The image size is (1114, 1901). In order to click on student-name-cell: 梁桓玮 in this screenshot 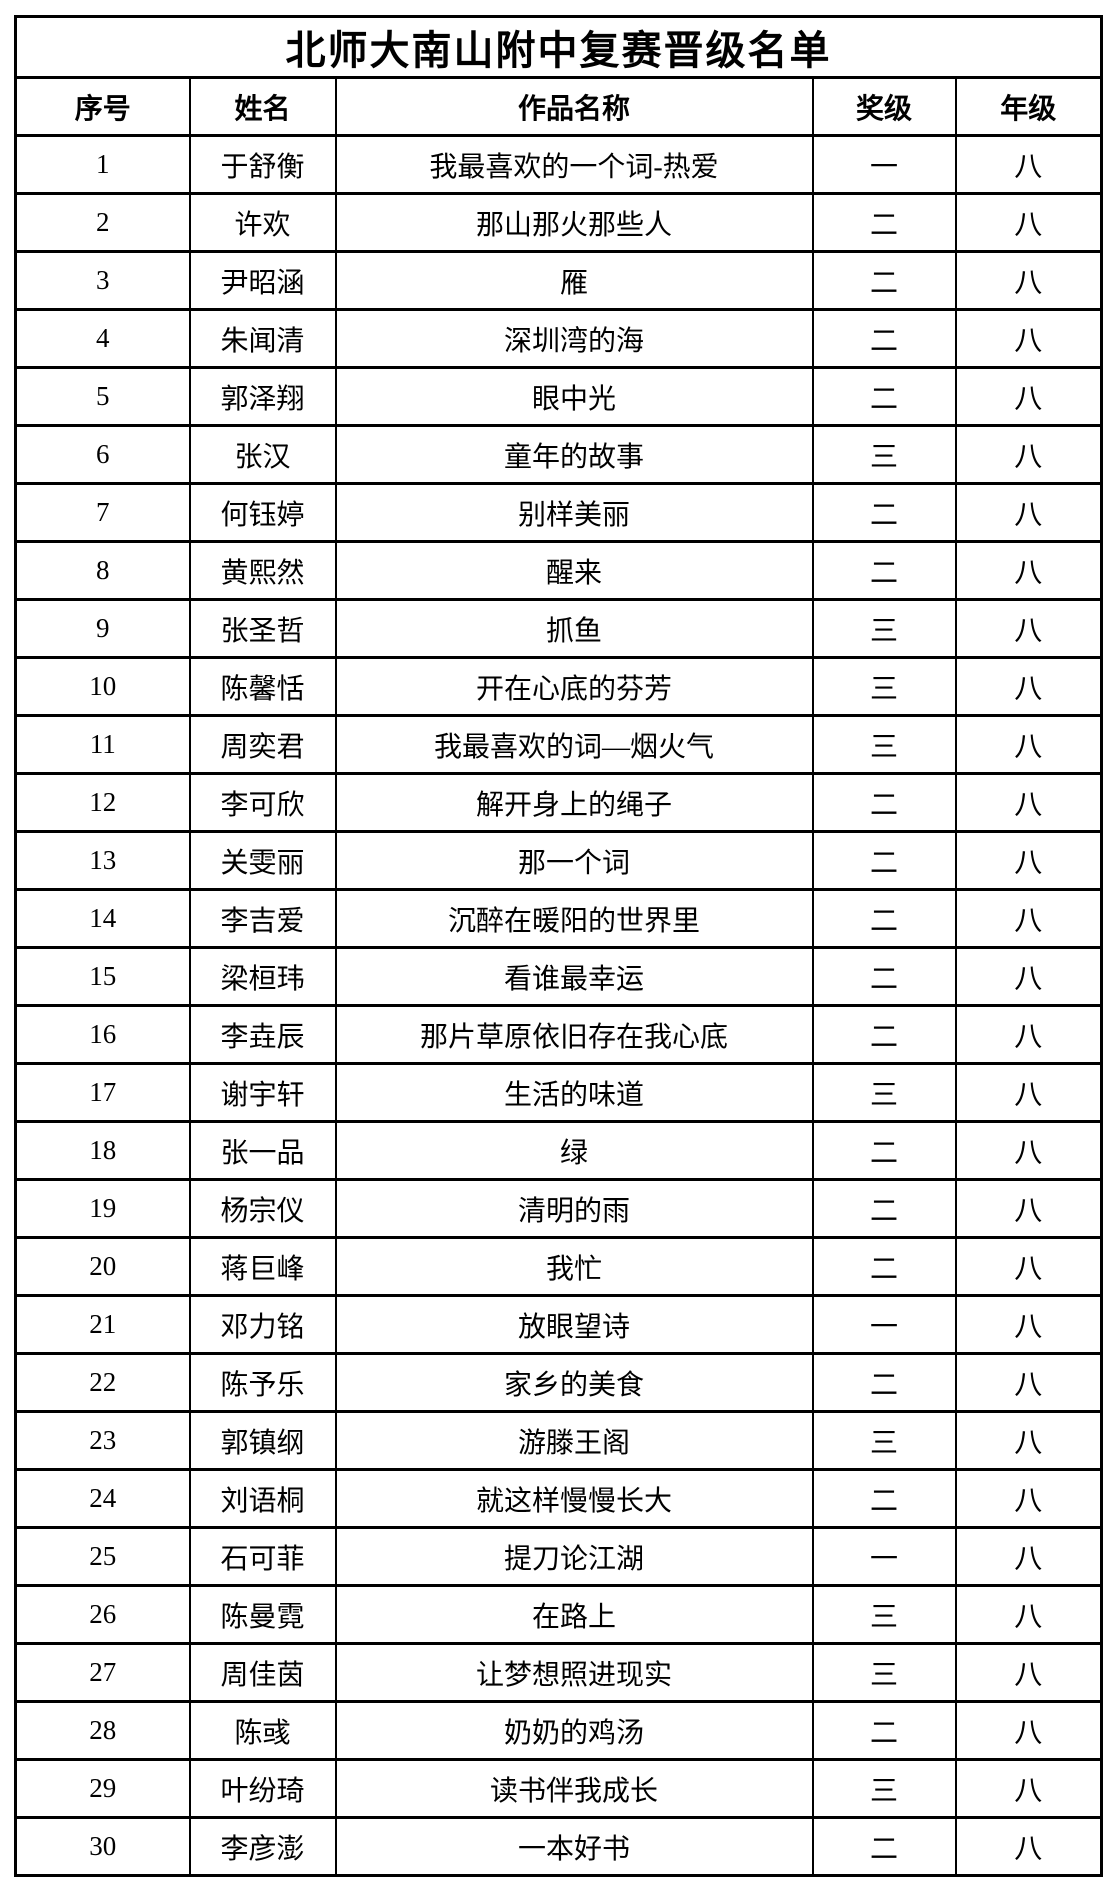, I will do `click(262, 976)`.